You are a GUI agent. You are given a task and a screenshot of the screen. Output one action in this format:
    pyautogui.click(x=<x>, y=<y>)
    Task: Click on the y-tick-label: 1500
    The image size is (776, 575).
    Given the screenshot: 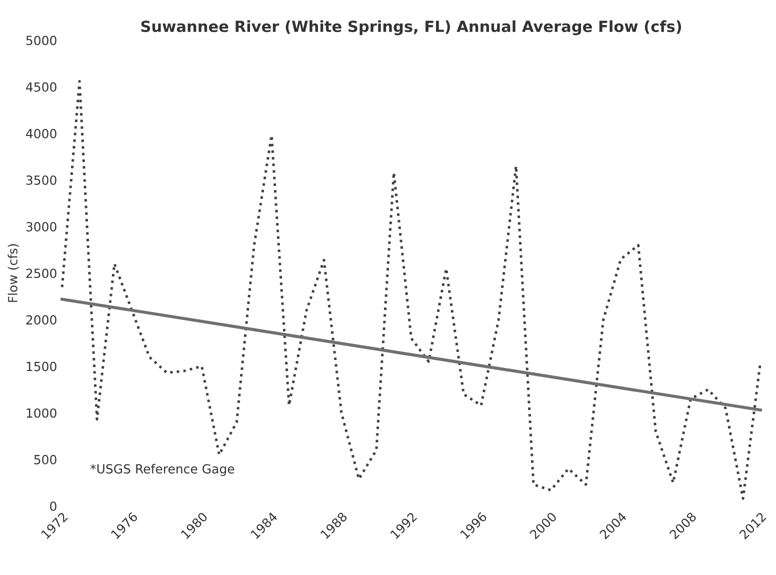 What is the action you would take?
    pyautogui.click(x=41, y=367)
    